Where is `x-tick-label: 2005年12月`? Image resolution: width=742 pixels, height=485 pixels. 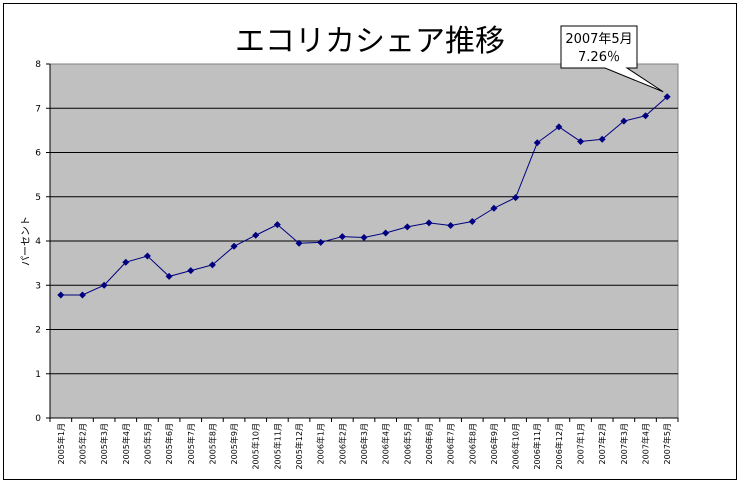 x-tick-label: 2005年12月 is located at coordinates (299, 446).